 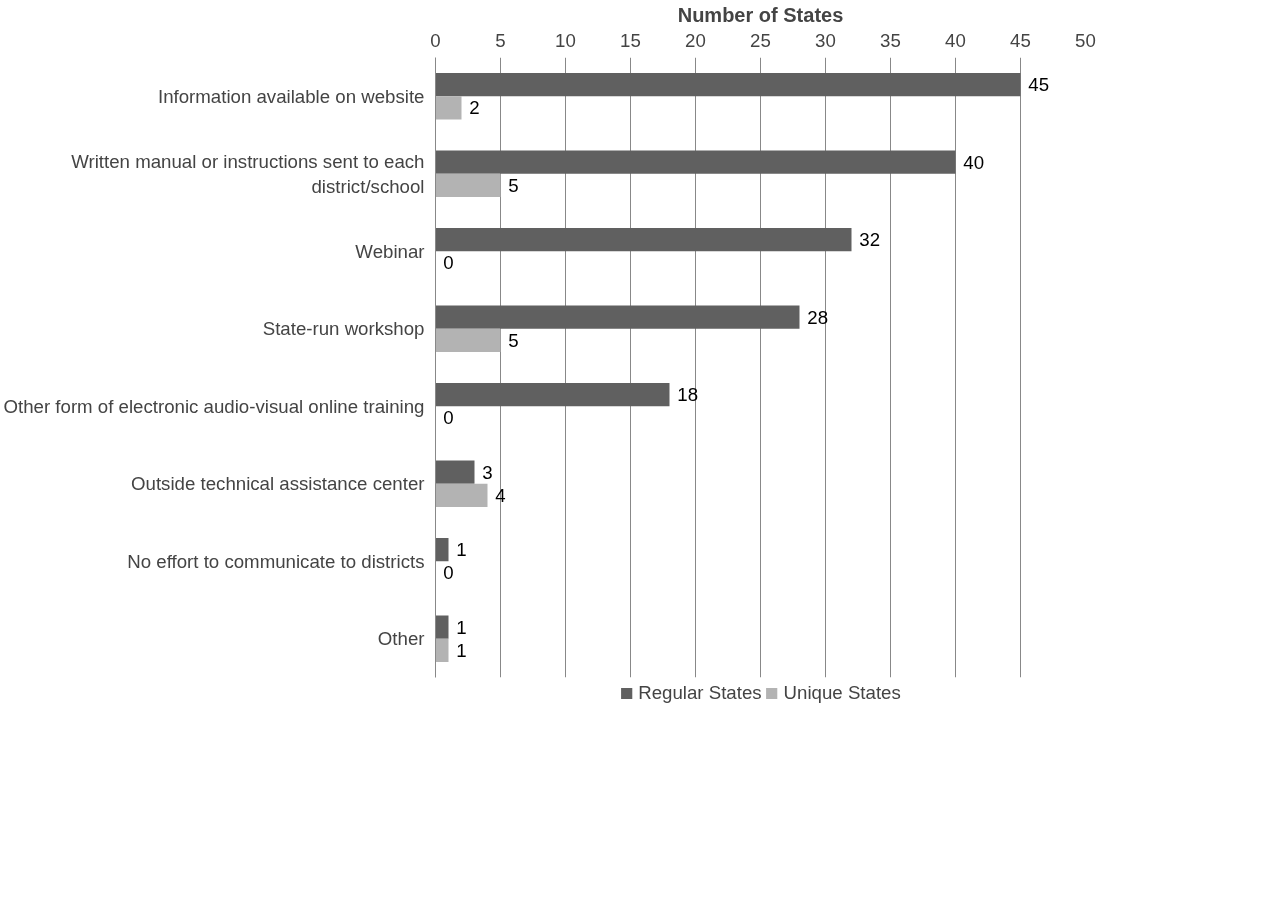 What do you see at coordinates (688, 395) in the screenshot?
I see `data-label: 18` at bounding box center [688, 395].